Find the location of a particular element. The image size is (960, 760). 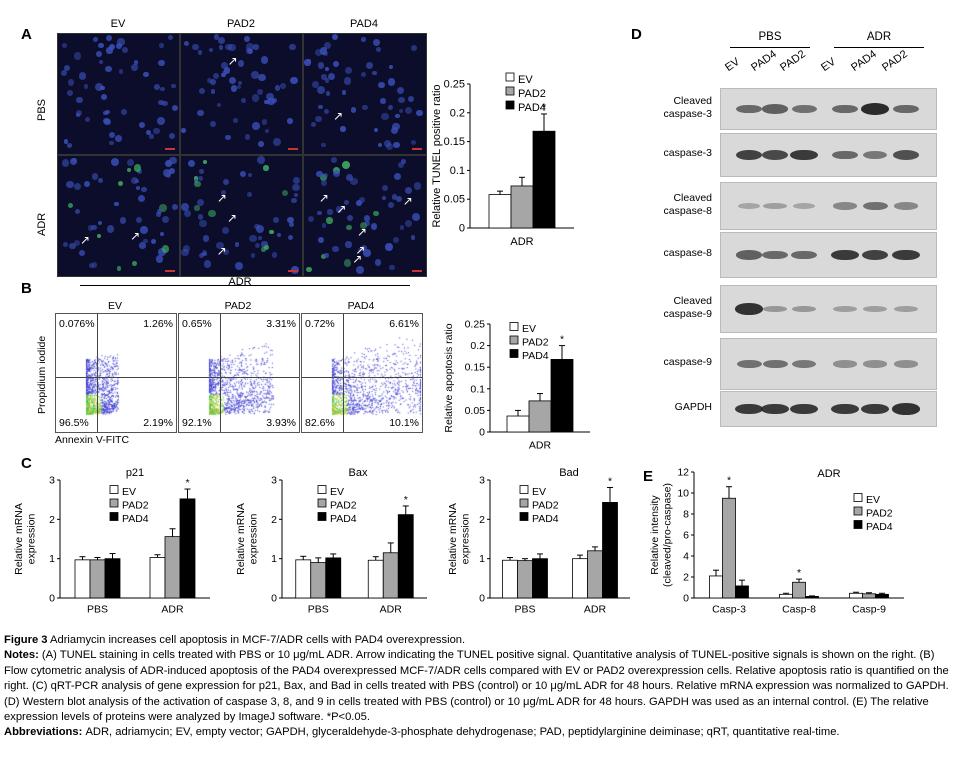

flow-xaxis-label: Annexin V-FITC is located at coordinates (92, 440).